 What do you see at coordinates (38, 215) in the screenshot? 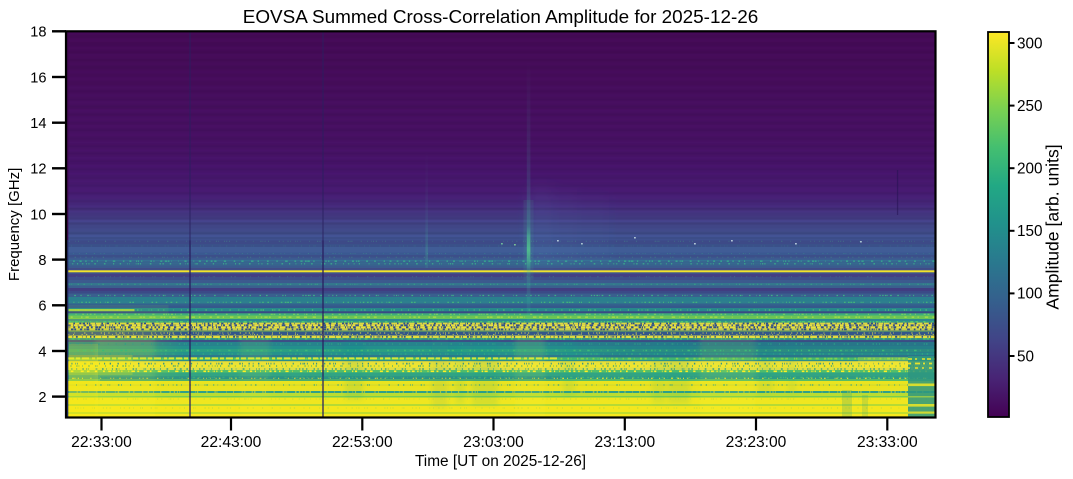
I see `svg-text: 10` at bounding box center [38, 215].